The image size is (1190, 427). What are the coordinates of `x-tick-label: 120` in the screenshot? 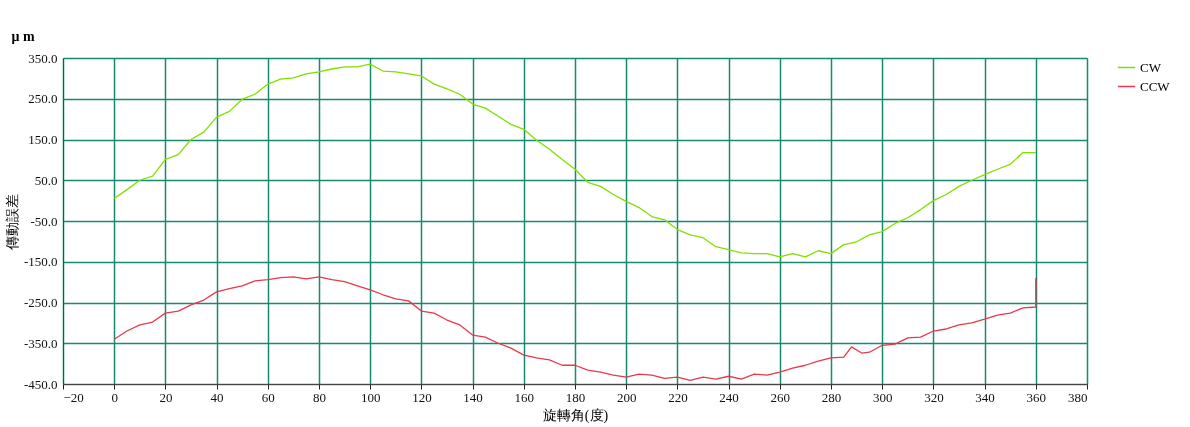 It's located at (422, 397).